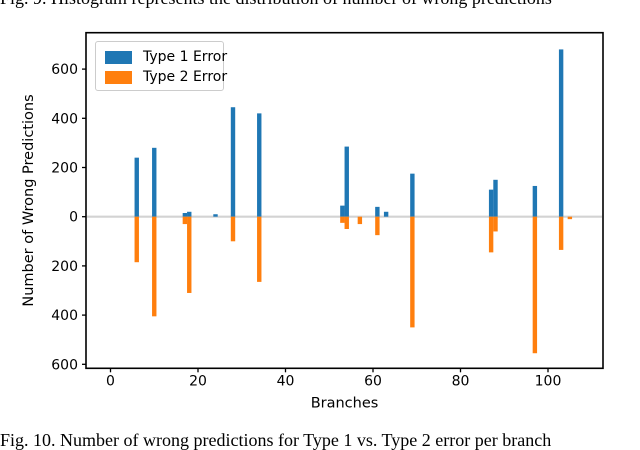 The width and height of the screenshot is (640, 450). What do you see at coordinates (198, 381) in the screenshot?
I see `x-tick-label: 20` at bounding box center [198, 381].